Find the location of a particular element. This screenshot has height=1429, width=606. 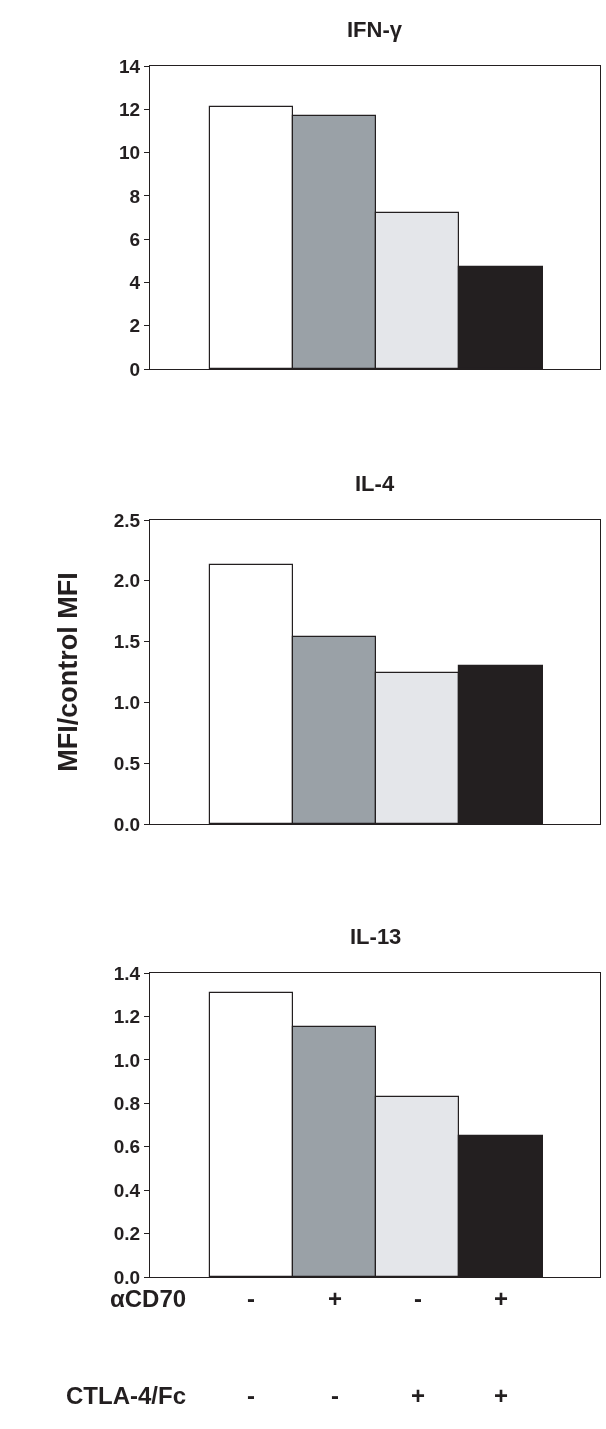

y-tick-label: 8 is located at coordinates (135, 196).